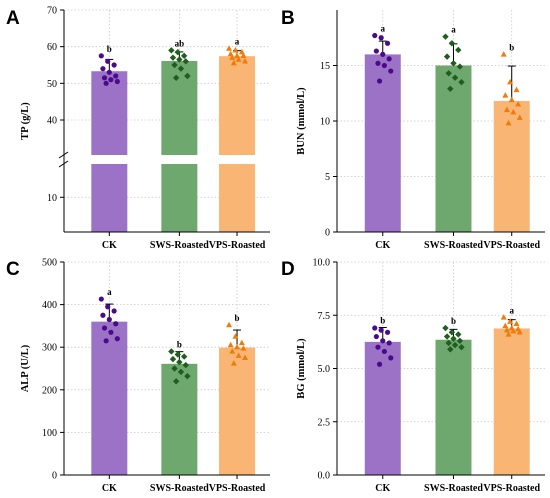 The height and width of the screenshot is (498, 550). What do you see at coordinates (301, 121) in the screenshot?
I see `y-axis-title: BUN (mmol/L)` at bounding box center [301, 121].